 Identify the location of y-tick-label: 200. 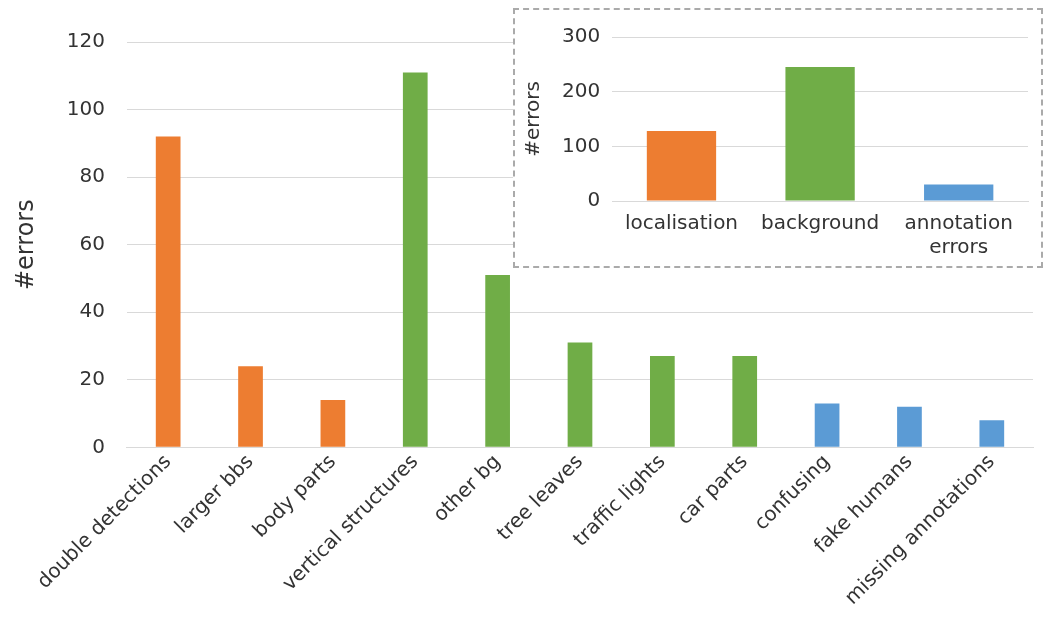
(581, 89).